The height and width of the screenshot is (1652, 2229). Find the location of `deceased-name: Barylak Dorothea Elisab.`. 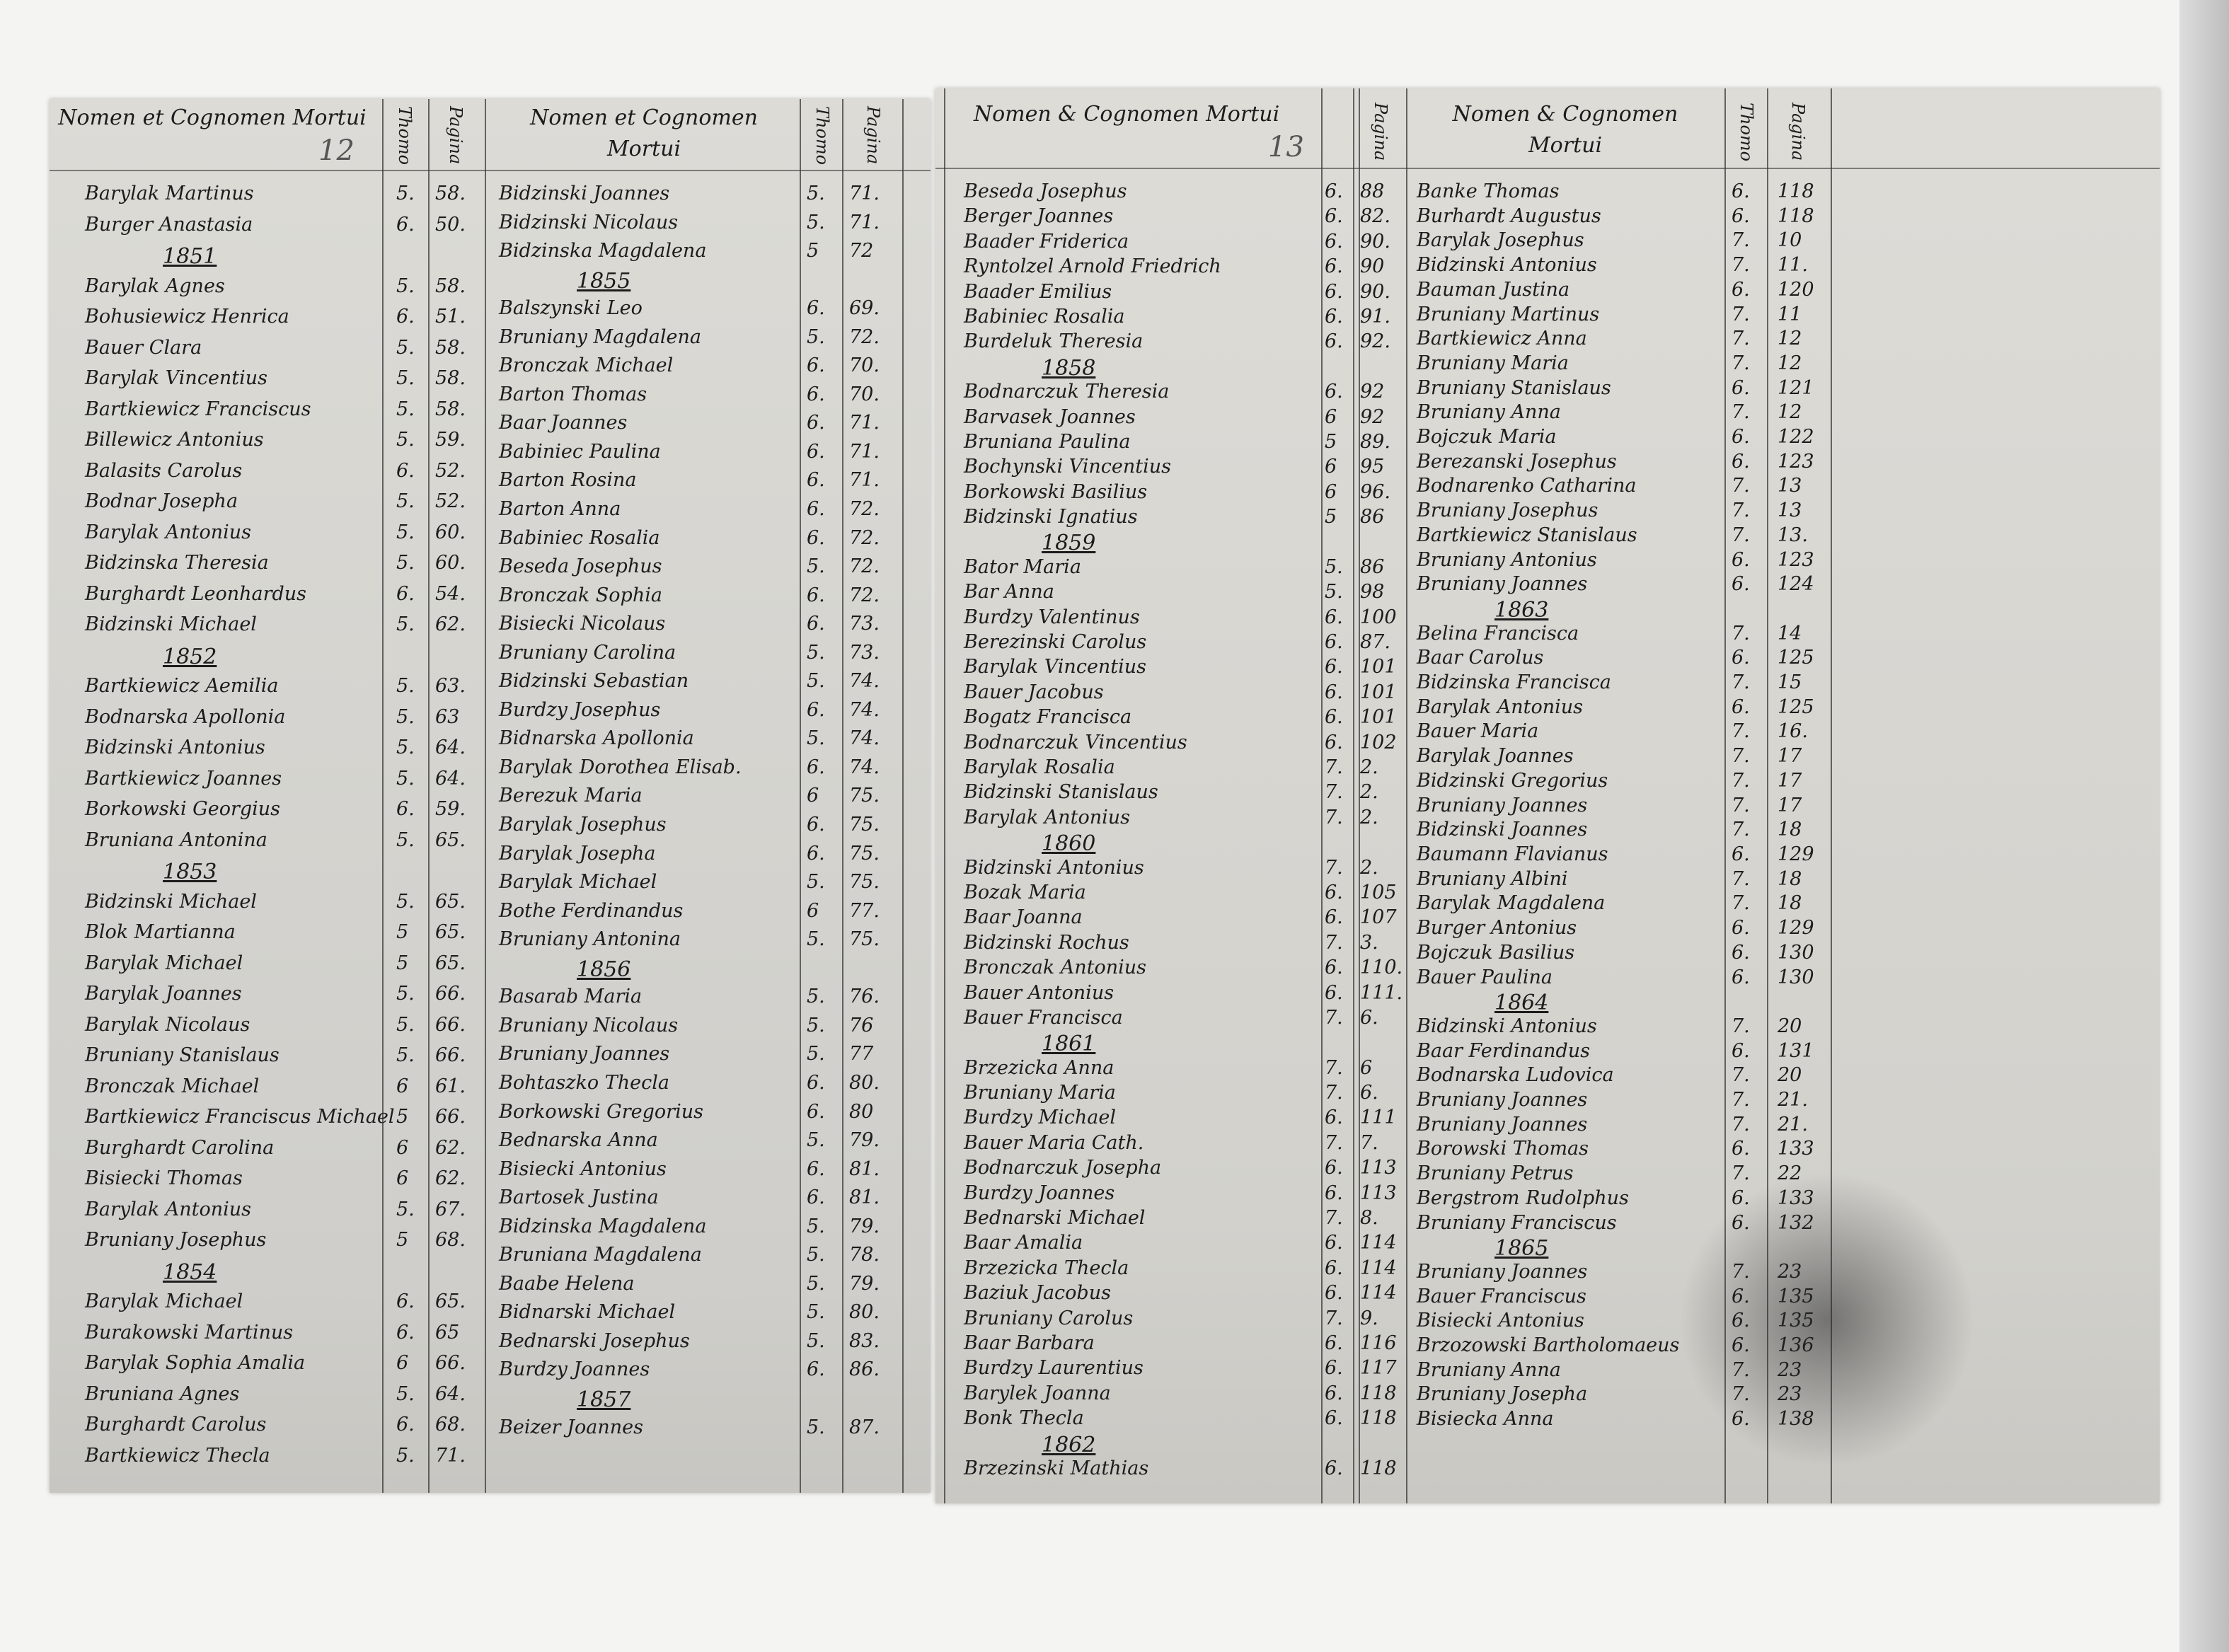

deceased-name: Barylak Dorothea Elisab. is located at coordinates (620, 767).